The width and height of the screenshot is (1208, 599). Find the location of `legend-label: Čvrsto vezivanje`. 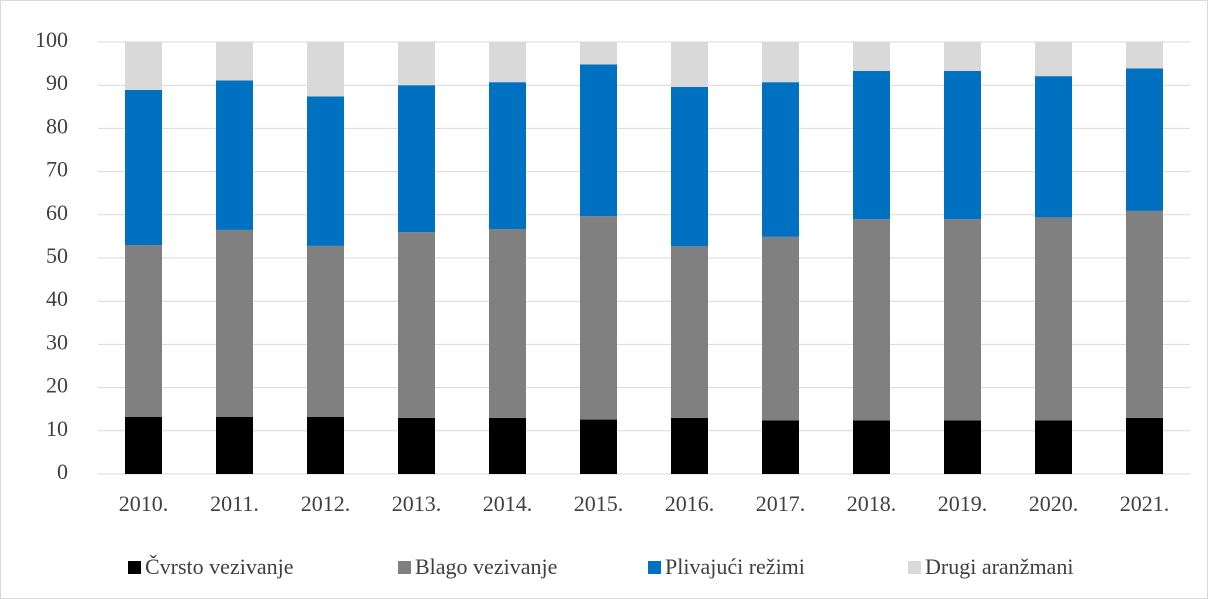

legend-label: Čvrsto vezivanje is located at coordinates (219, 566).